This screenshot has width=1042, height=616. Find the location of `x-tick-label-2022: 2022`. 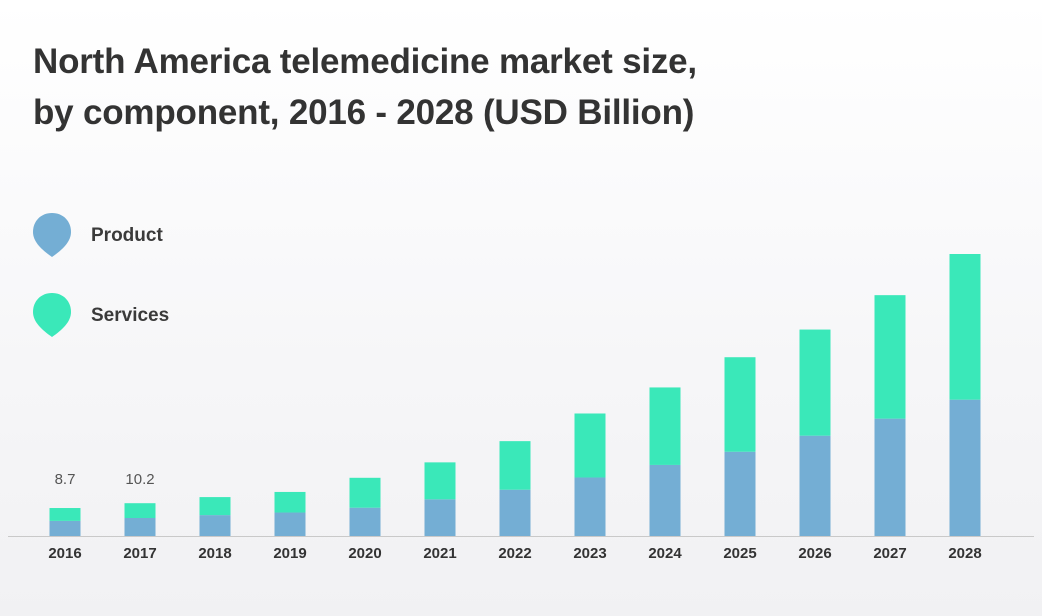

x-tick-label-2022: 2022 is located at coordinates (514, 553).